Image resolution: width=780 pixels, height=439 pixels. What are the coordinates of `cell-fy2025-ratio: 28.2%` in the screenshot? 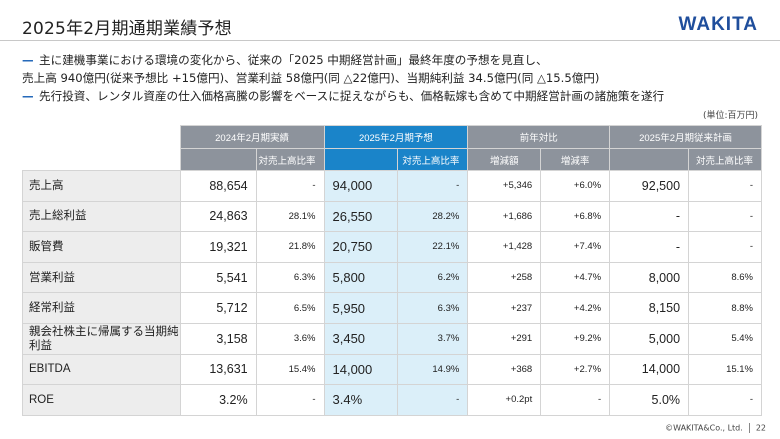 It's located at (433, 216).